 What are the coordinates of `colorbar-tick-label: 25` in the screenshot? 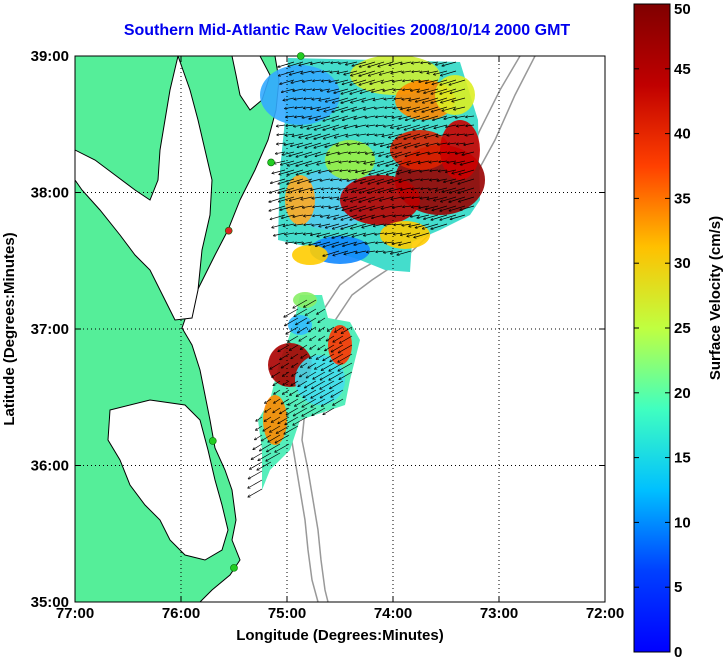 It's located at (682, 328).